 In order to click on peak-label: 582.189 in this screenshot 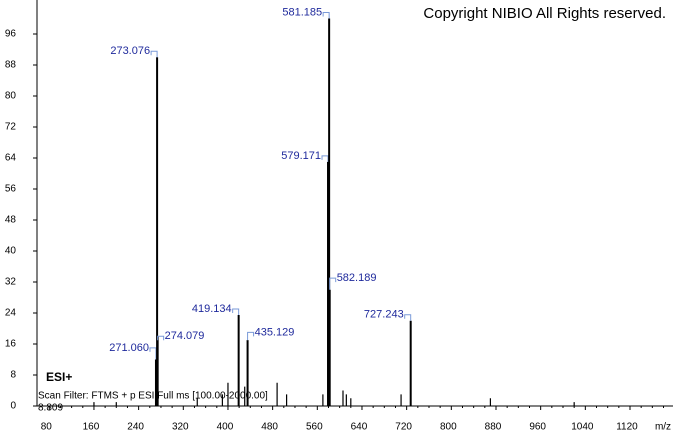, I will do `click(357, 278)`.